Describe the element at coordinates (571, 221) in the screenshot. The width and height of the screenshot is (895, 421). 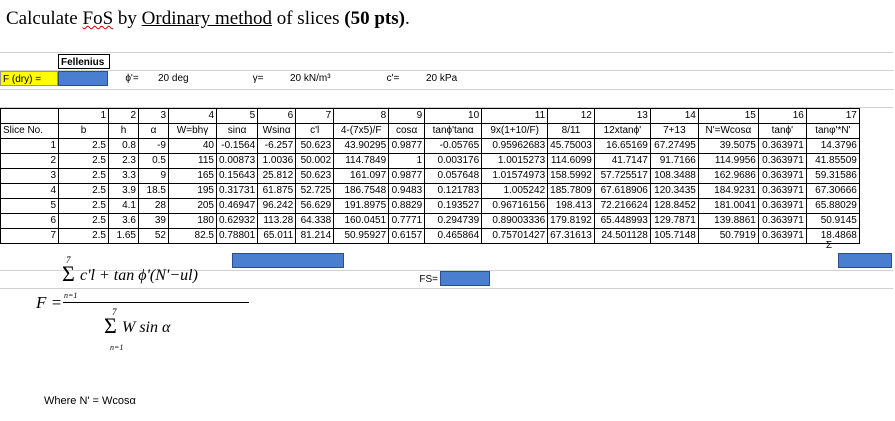
I see `table-row-cell: 179.8192` at that location.